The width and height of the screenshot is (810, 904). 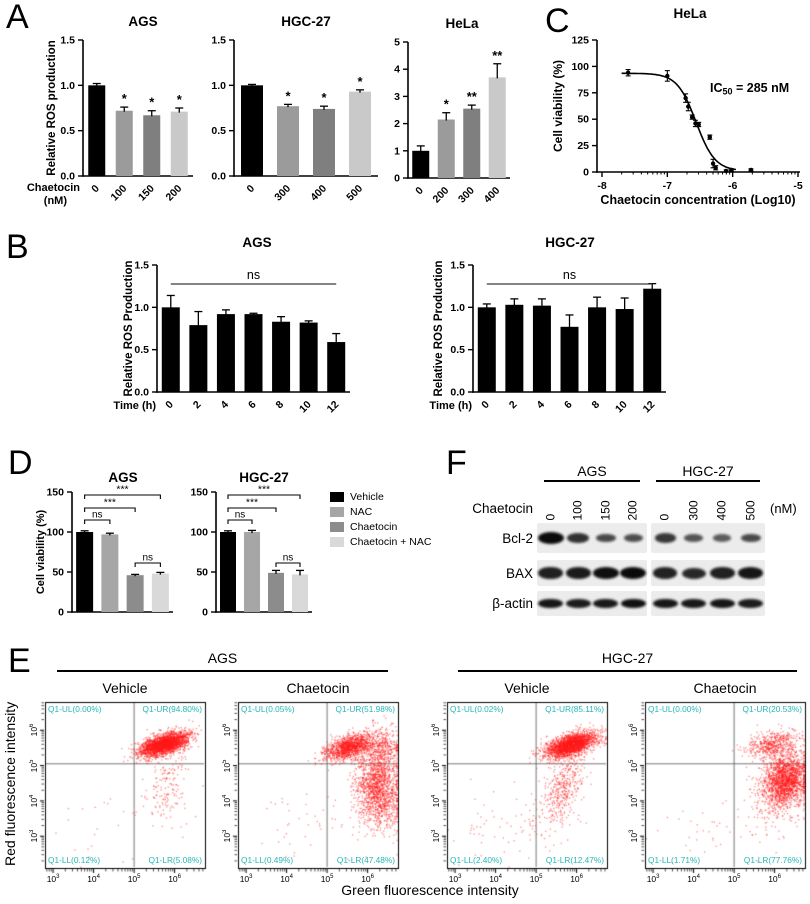 What do you see at coordinates (601, 186) in the screenshot?
I see `x-tick-label: -8` at bounding box center [601, 186].